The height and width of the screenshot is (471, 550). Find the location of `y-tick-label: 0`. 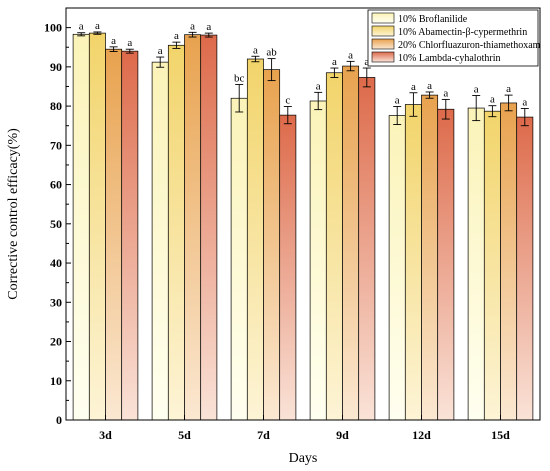

y-tick-label: 0 is located at coordinates (59, 420).